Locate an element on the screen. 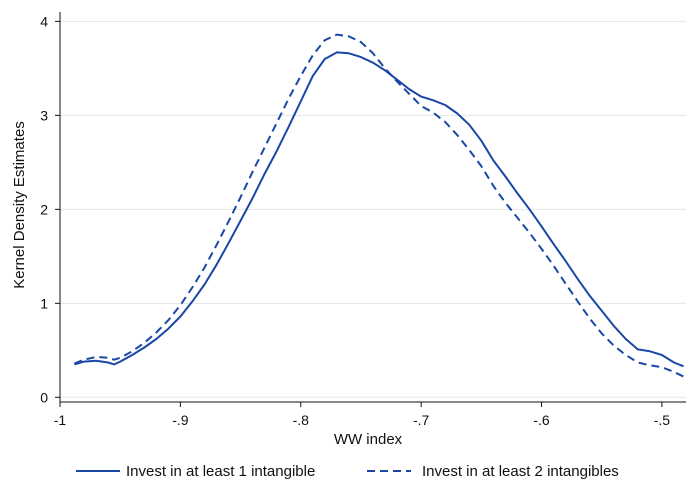 This screenshot has height=485, width=689. legend-label-1: Invest in at least 2 intangibles is located at coordinates (520, 471).